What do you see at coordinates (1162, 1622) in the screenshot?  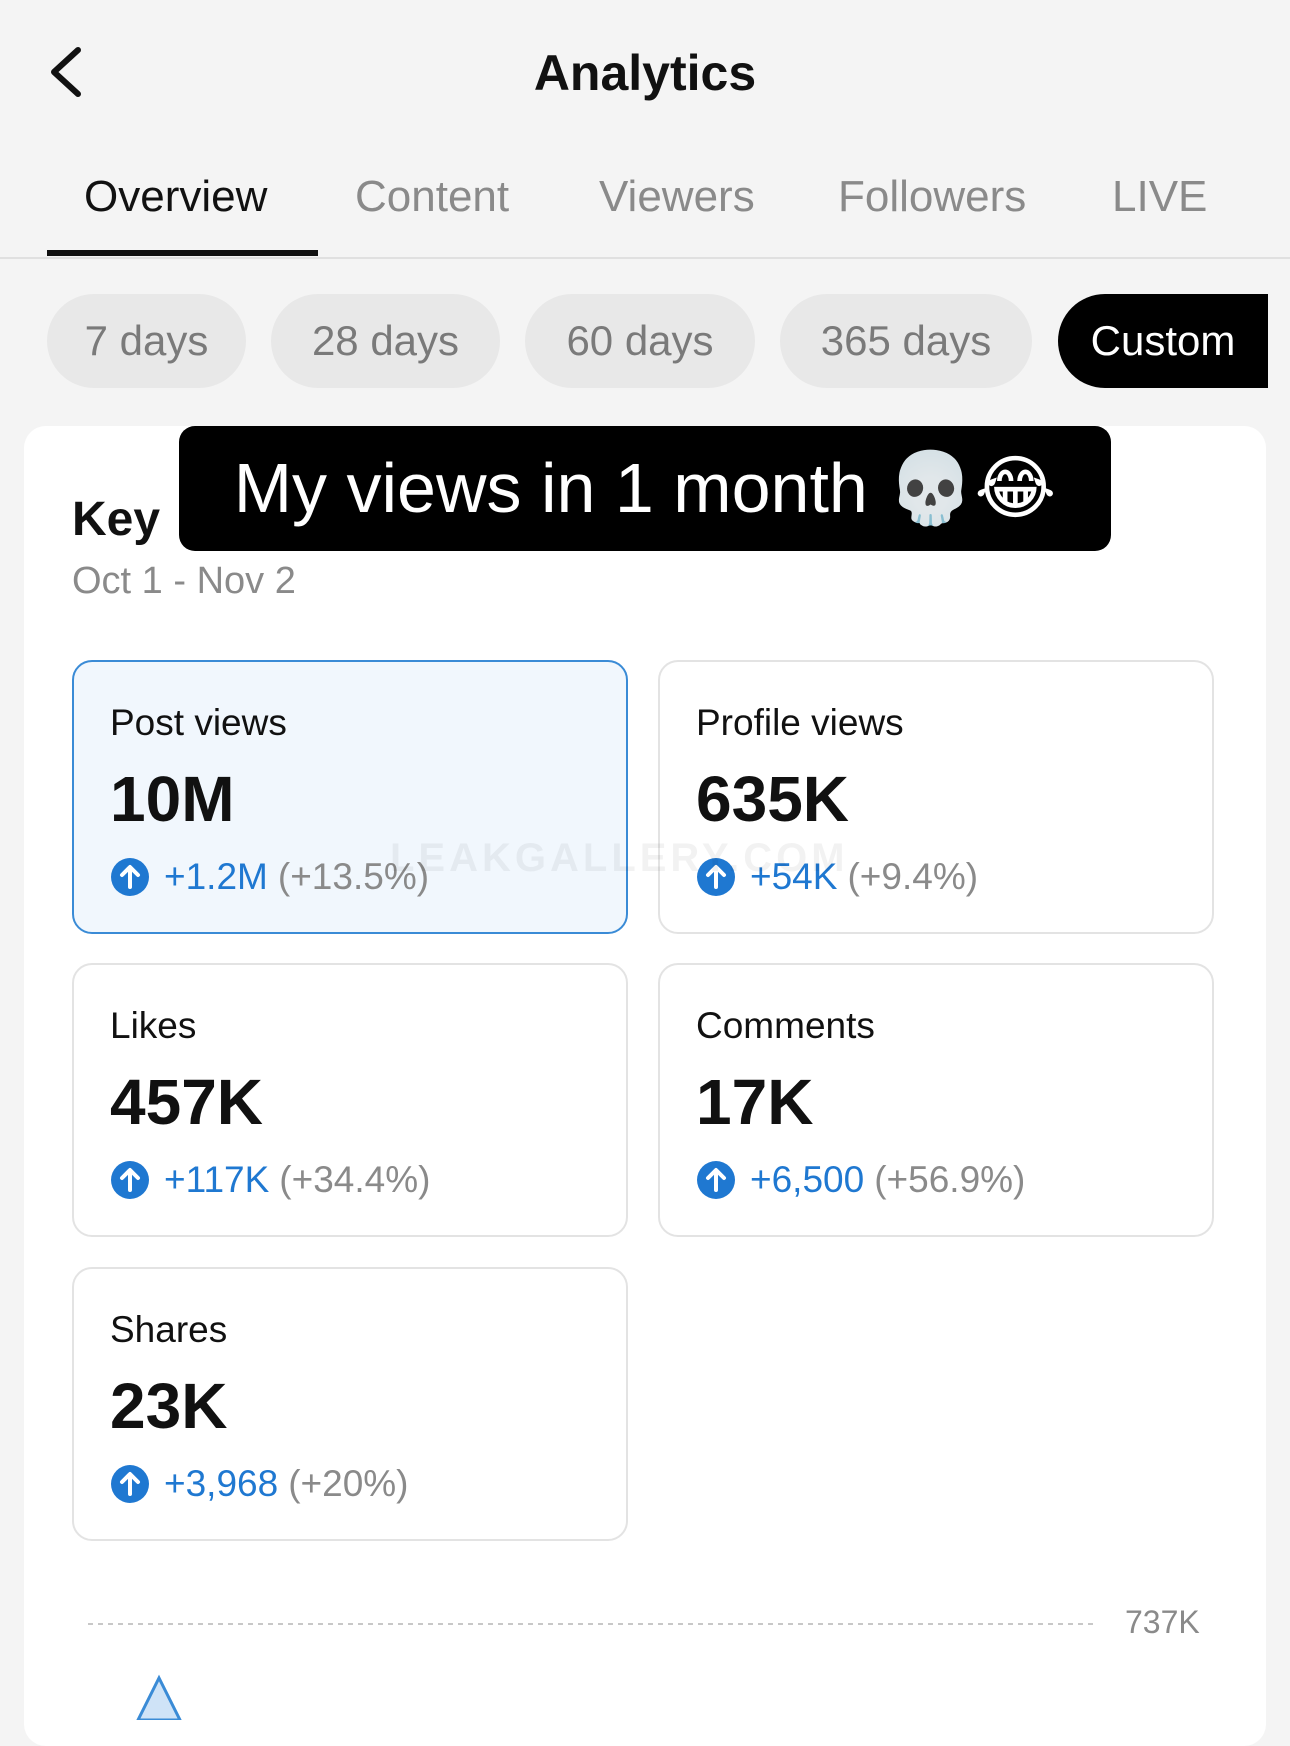 I see `y-tick-label: 737K` at bounding box center [1162, 1622].